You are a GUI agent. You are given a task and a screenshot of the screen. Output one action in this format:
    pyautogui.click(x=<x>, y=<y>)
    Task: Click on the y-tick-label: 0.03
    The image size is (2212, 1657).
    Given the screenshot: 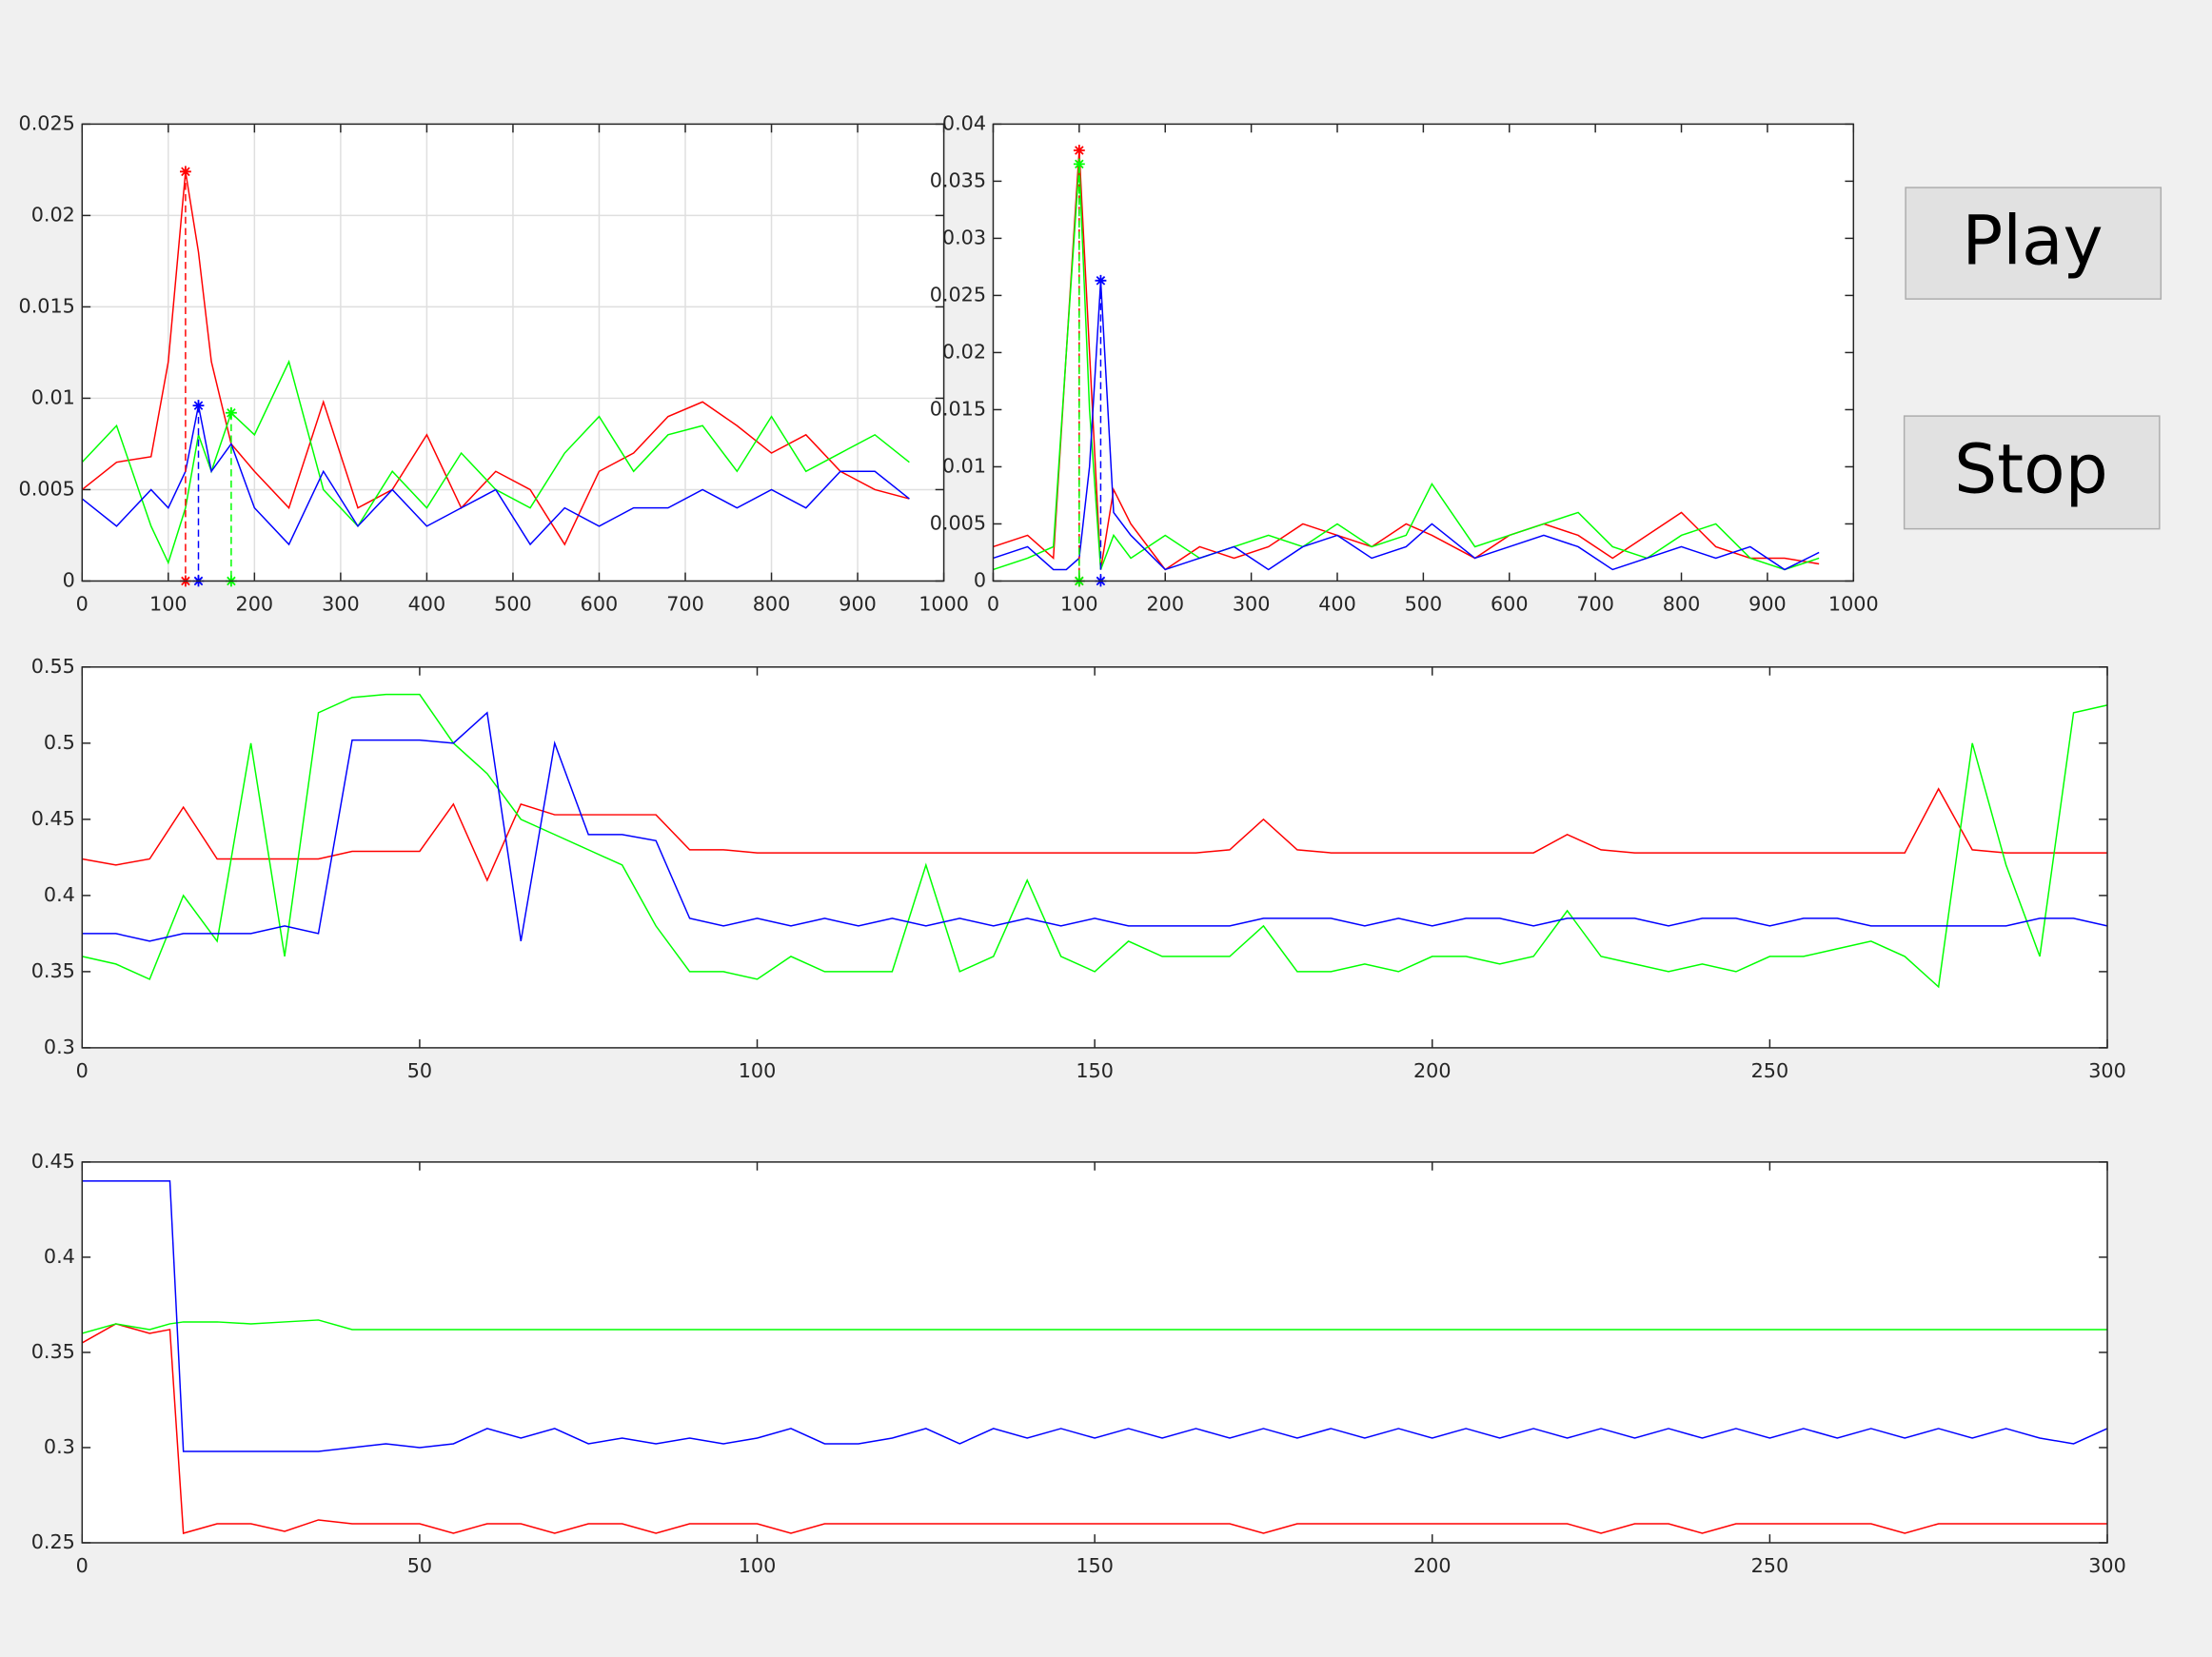 What is the action you would take?
    pyautogui.click(x=964, y=237)
    